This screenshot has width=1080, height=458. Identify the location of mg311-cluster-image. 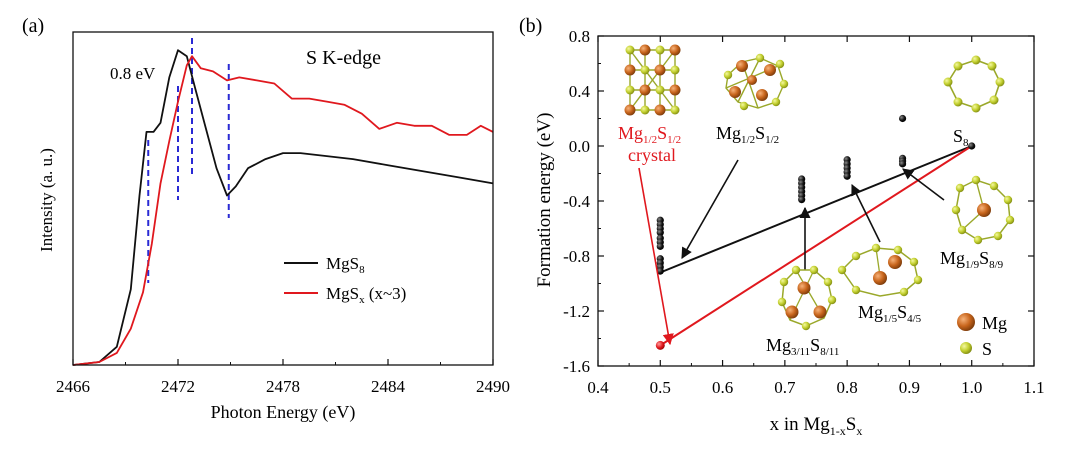
(807, 298).